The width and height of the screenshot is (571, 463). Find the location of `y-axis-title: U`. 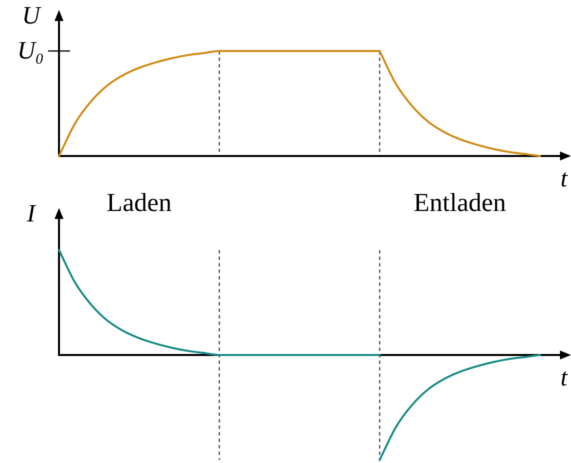

y-axis-title: U is located at coordinates (32, 16).